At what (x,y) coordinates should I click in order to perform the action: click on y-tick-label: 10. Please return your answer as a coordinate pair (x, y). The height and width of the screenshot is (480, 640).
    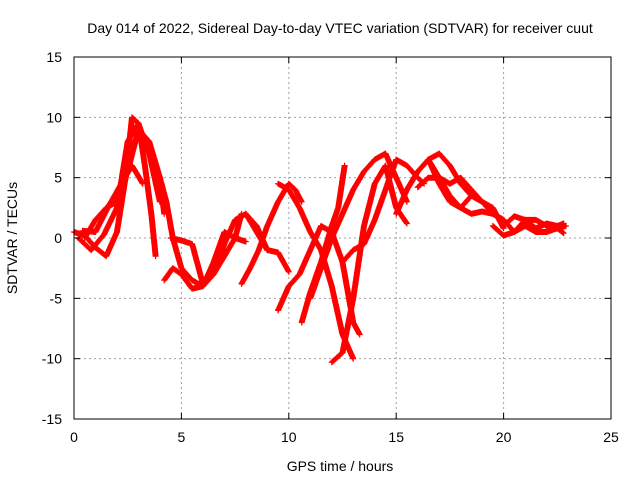
    Looking at the image, I should click on (54, 117).